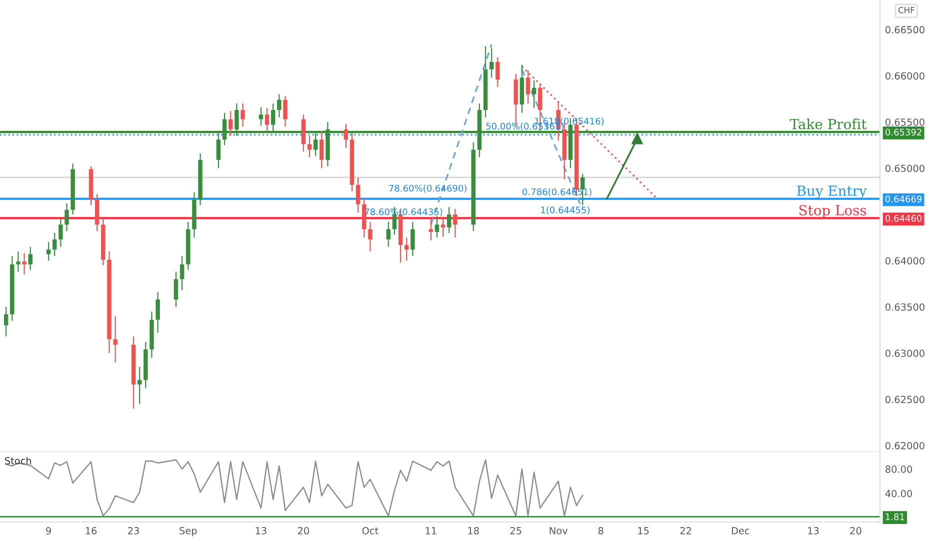  Describe the element at coordinates (828, 124) in the screenshot. I see `ref-line-label: Take Profit` at that location.